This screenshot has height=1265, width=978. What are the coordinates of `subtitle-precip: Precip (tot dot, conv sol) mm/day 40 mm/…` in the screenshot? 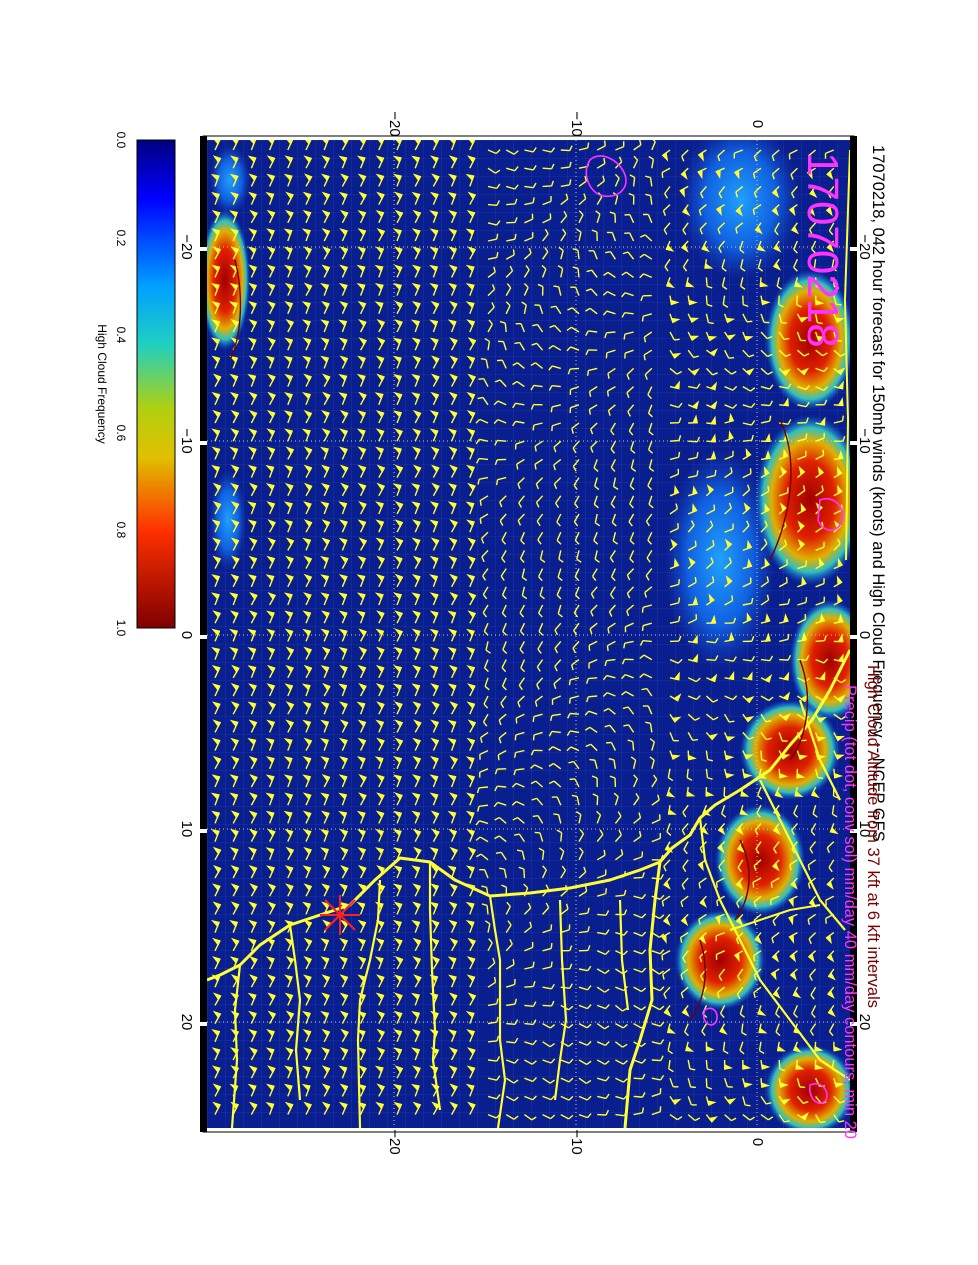 It's located at (850, 912).